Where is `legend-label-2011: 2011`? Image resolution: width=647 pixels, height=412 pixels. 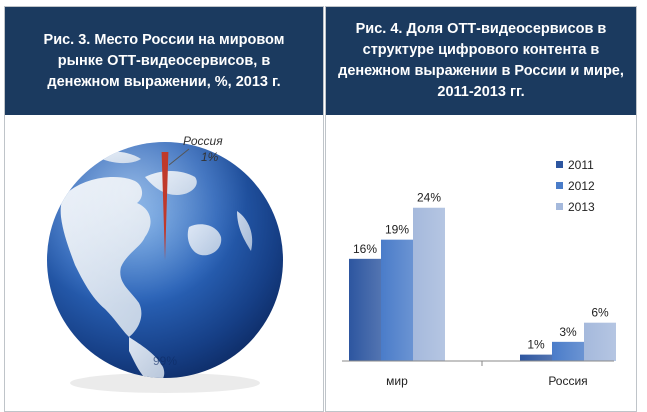
legend-label-2011: 2011 is located at coordinates (581, 165).